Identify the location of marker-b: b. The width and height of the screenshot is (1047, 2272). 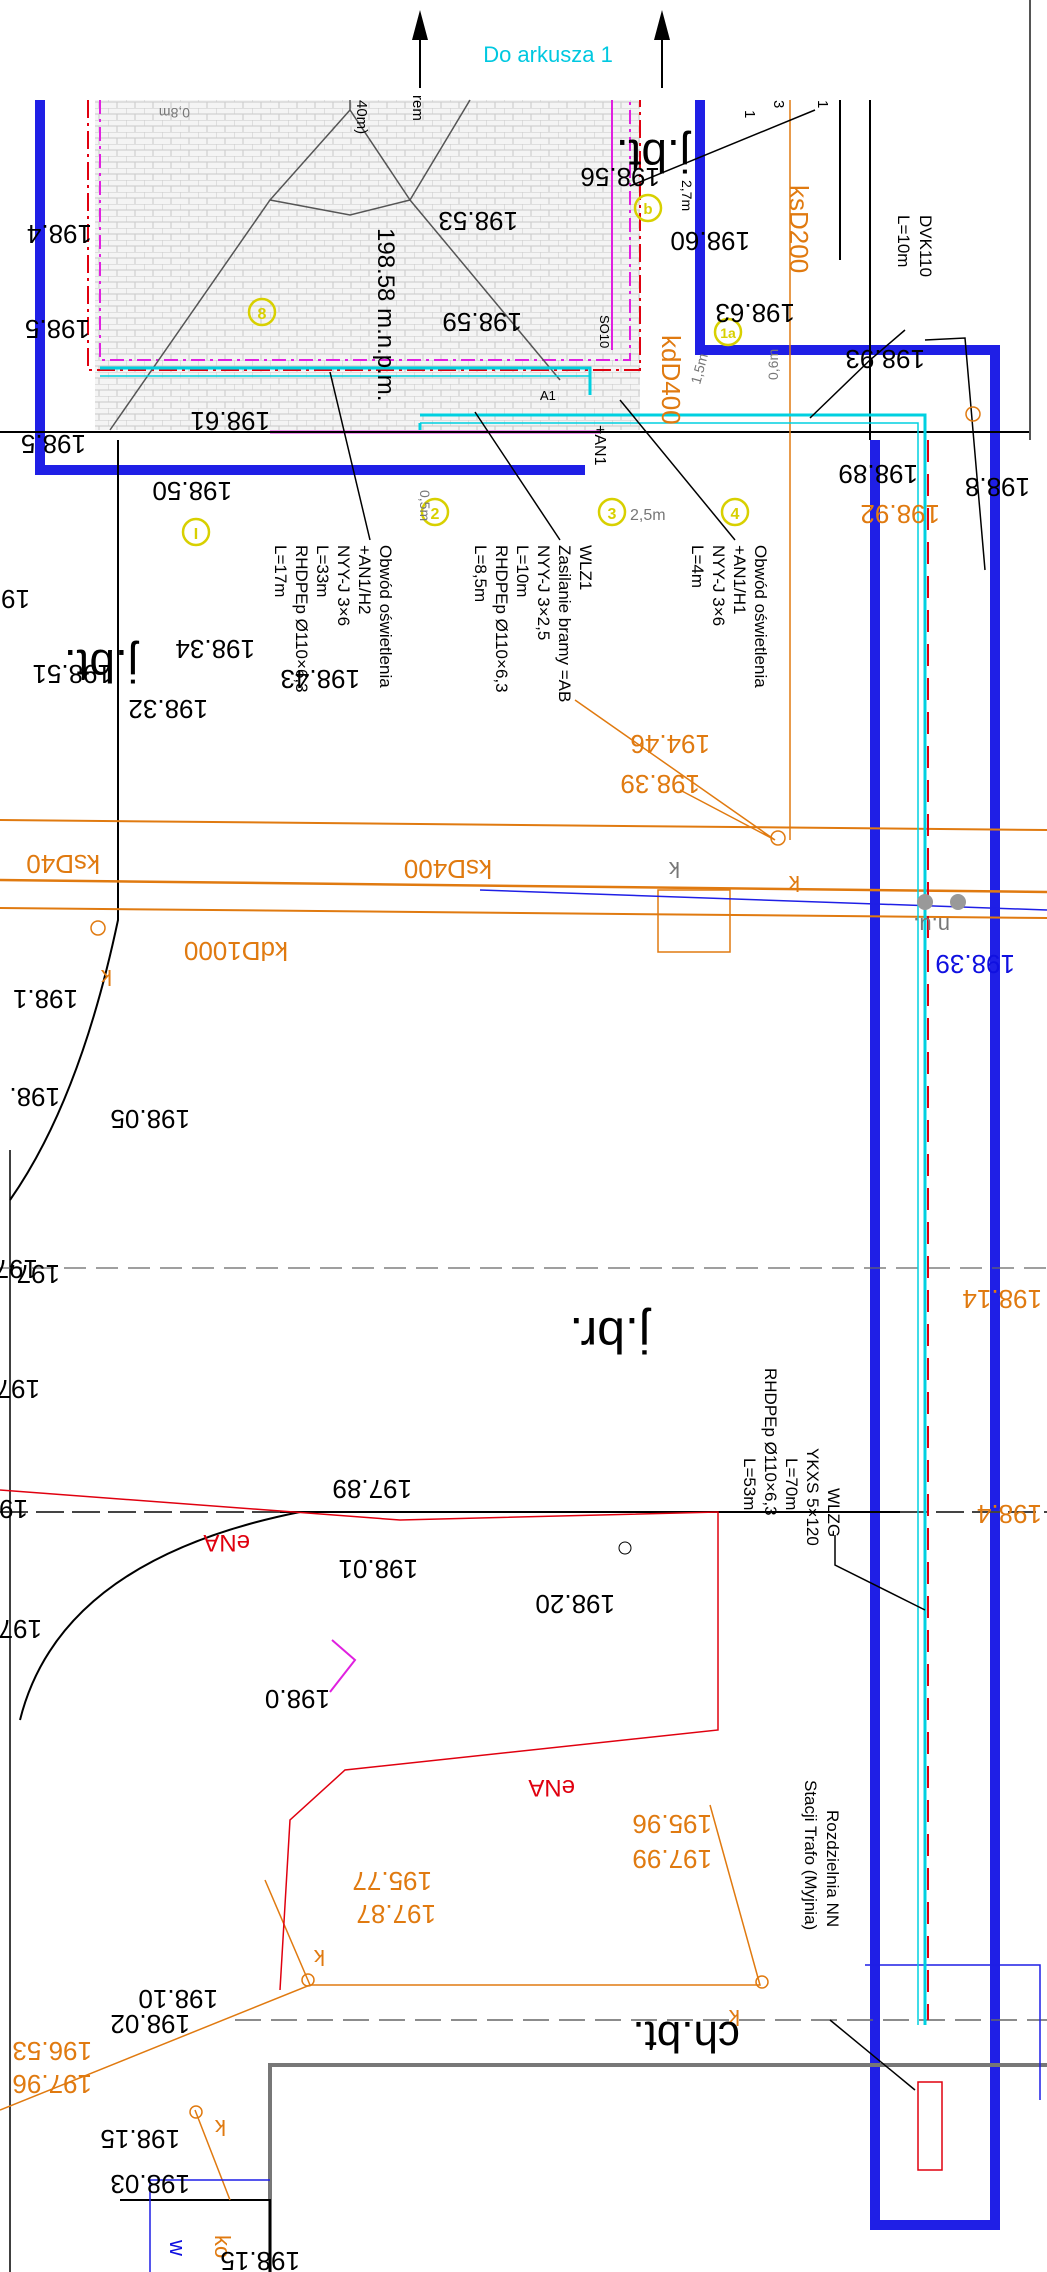
(647, 209).